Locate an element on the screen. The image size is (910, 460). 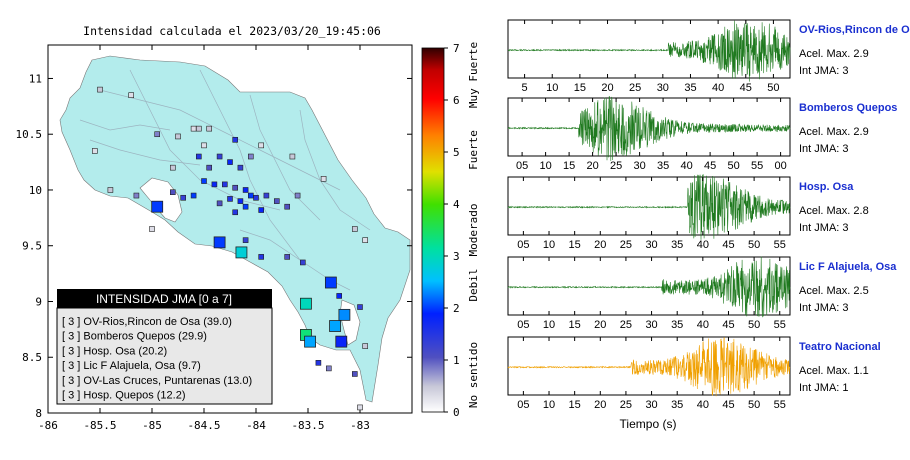
seismogram-xlabel: Tiempo (s) is located at coordinates (648, 424).